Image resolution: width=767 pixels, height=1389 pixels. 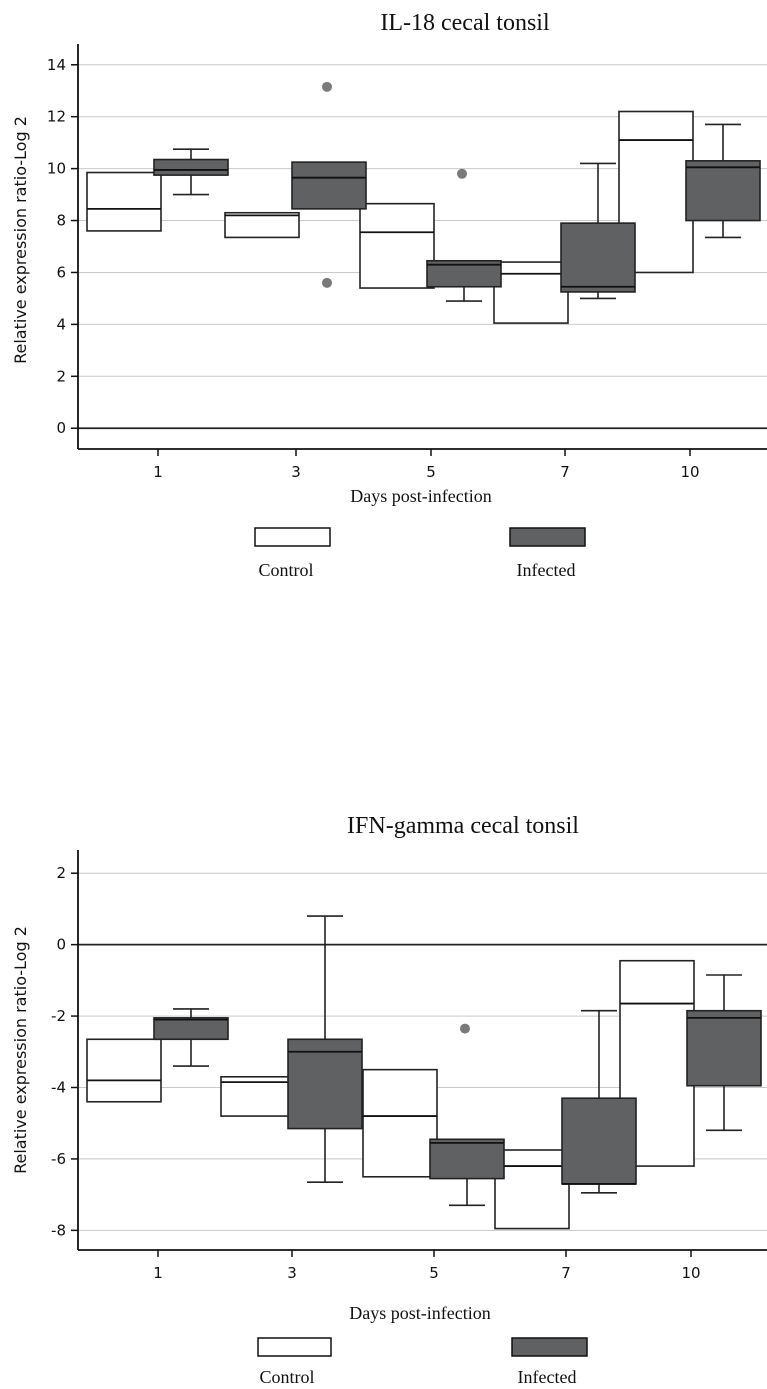 What do you see at coordinates (58, 1230) in the screenshot?
I see `y-tick-label: -8` at bounding box center [58, 1230].